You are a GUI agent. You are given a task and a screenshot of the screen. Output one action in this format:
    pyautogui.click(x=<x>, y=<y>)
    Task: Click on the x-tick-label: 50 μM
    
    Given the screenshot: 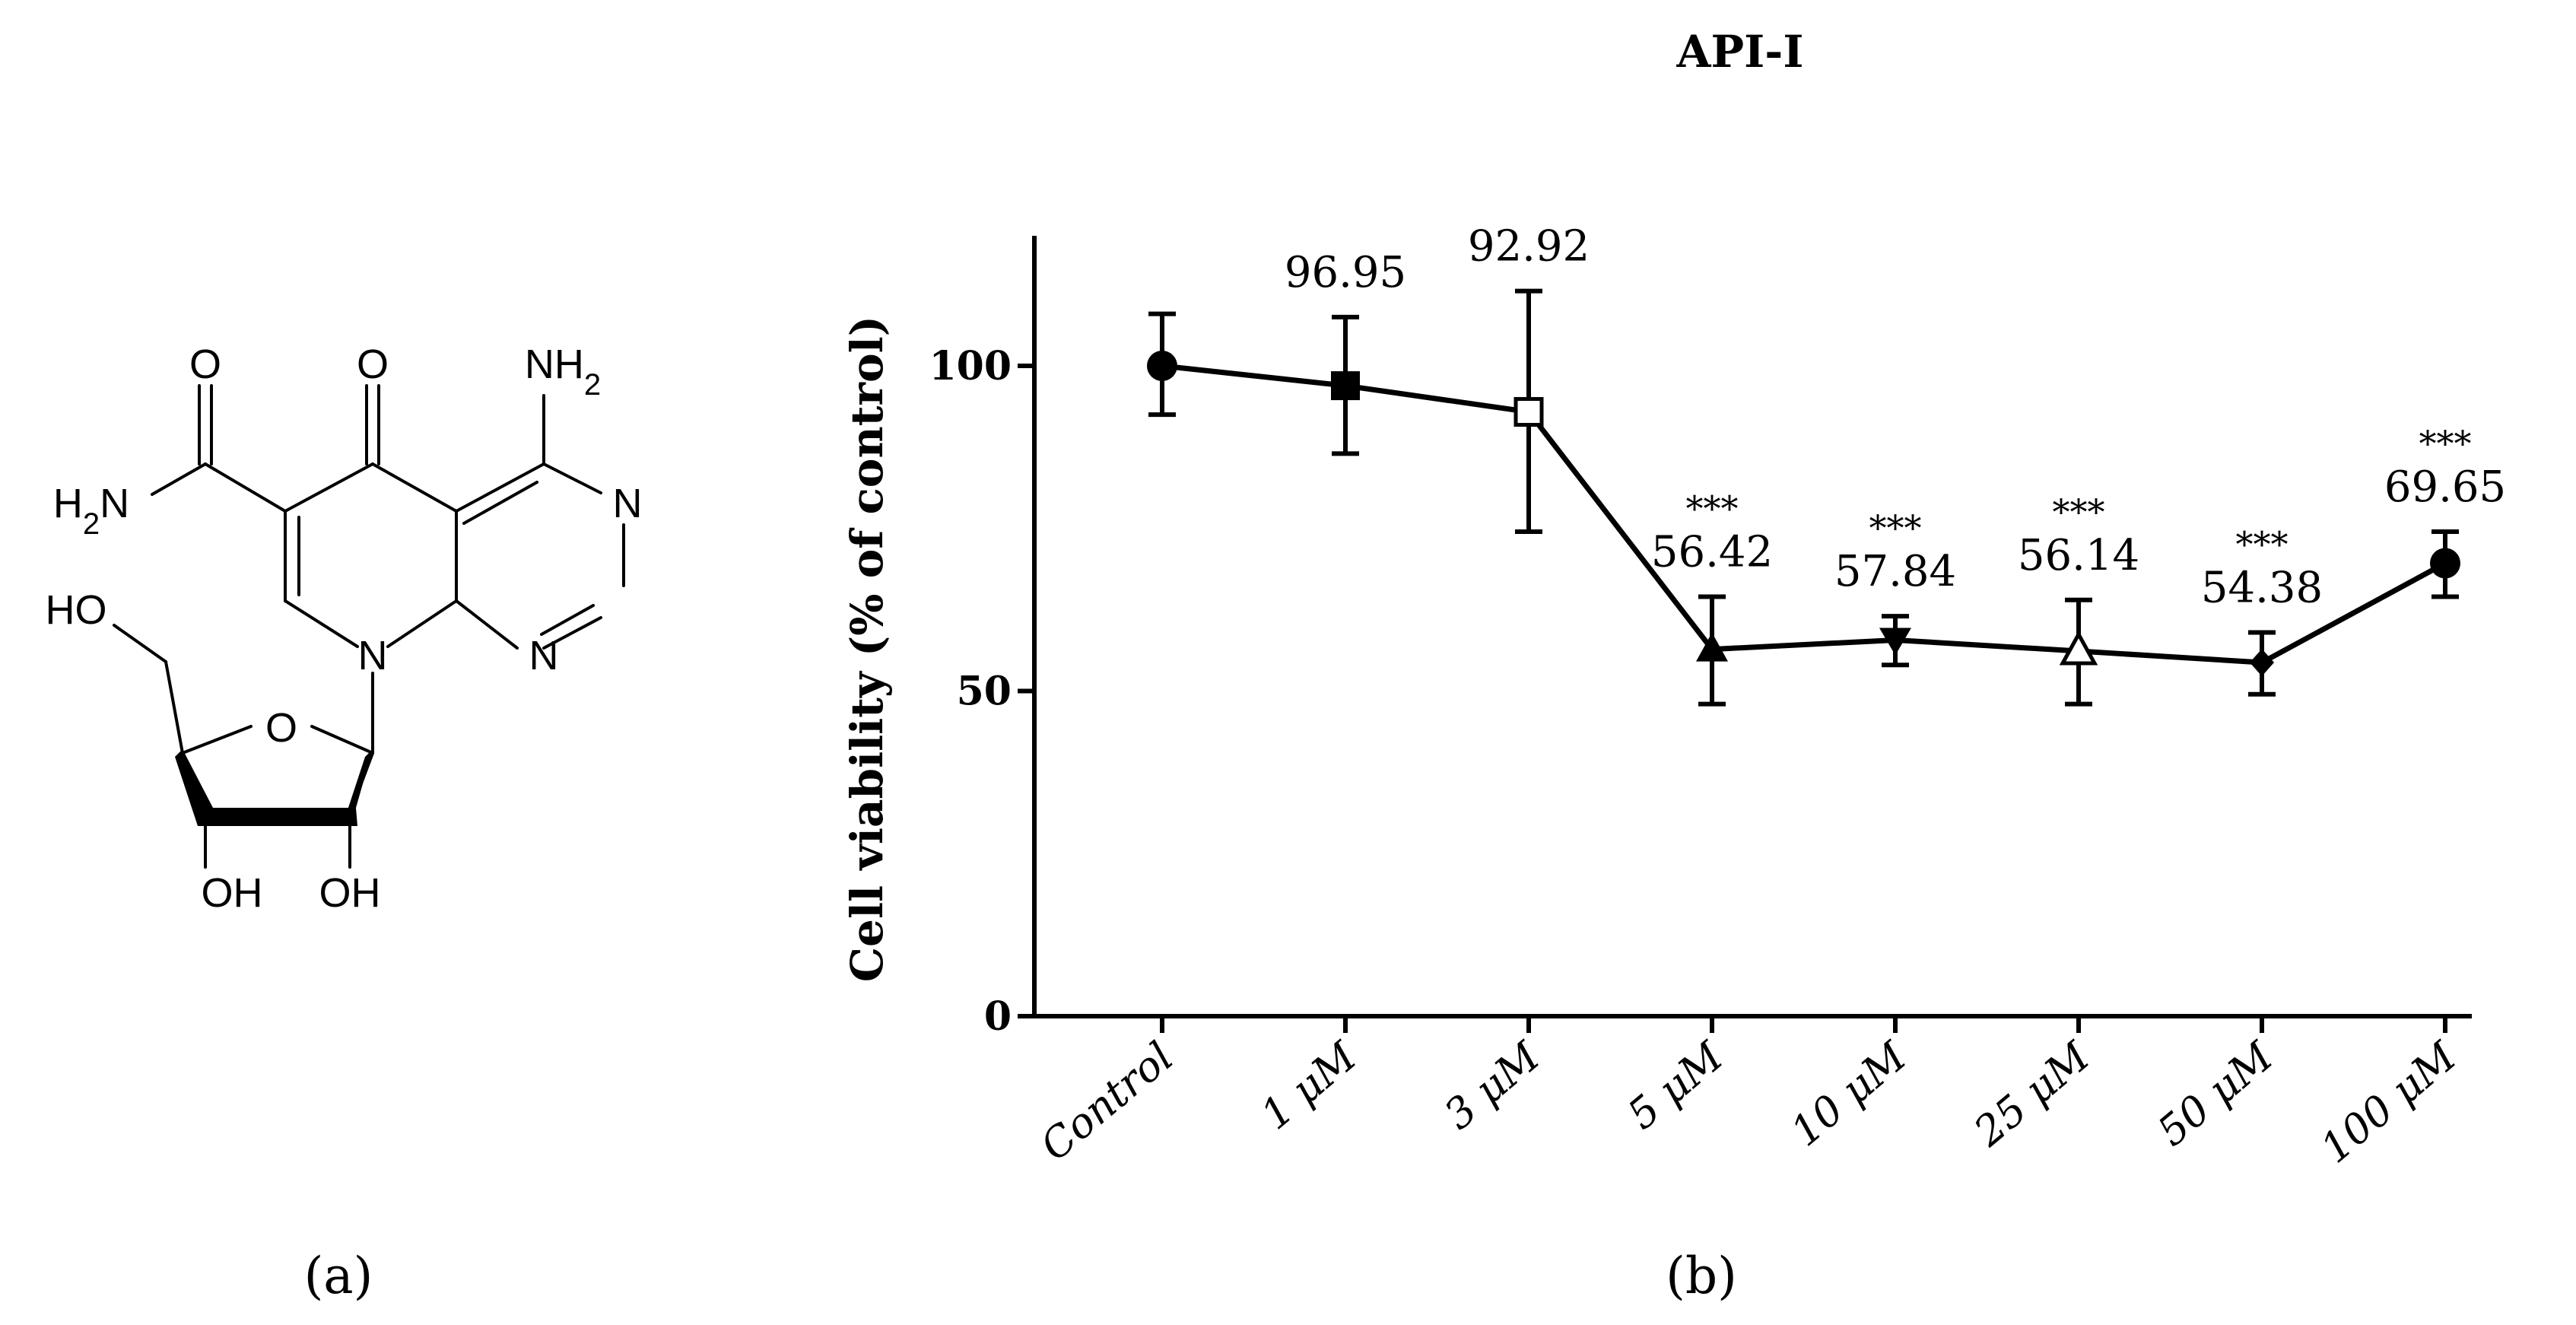 What is the action you would take?
    pyautogui.click(x=2216, y=1094)
    